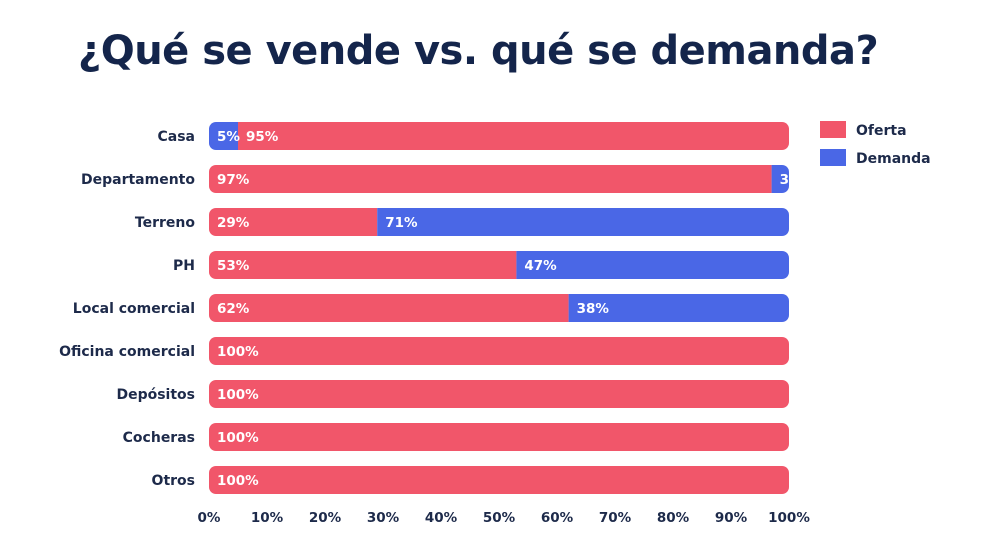 This screenshot has height=557, width=992. What do you see at coordinates (159, 438) in the screenshot?
I see `category-label-cocheras: Cocheras` at bounding box center [159, 438].